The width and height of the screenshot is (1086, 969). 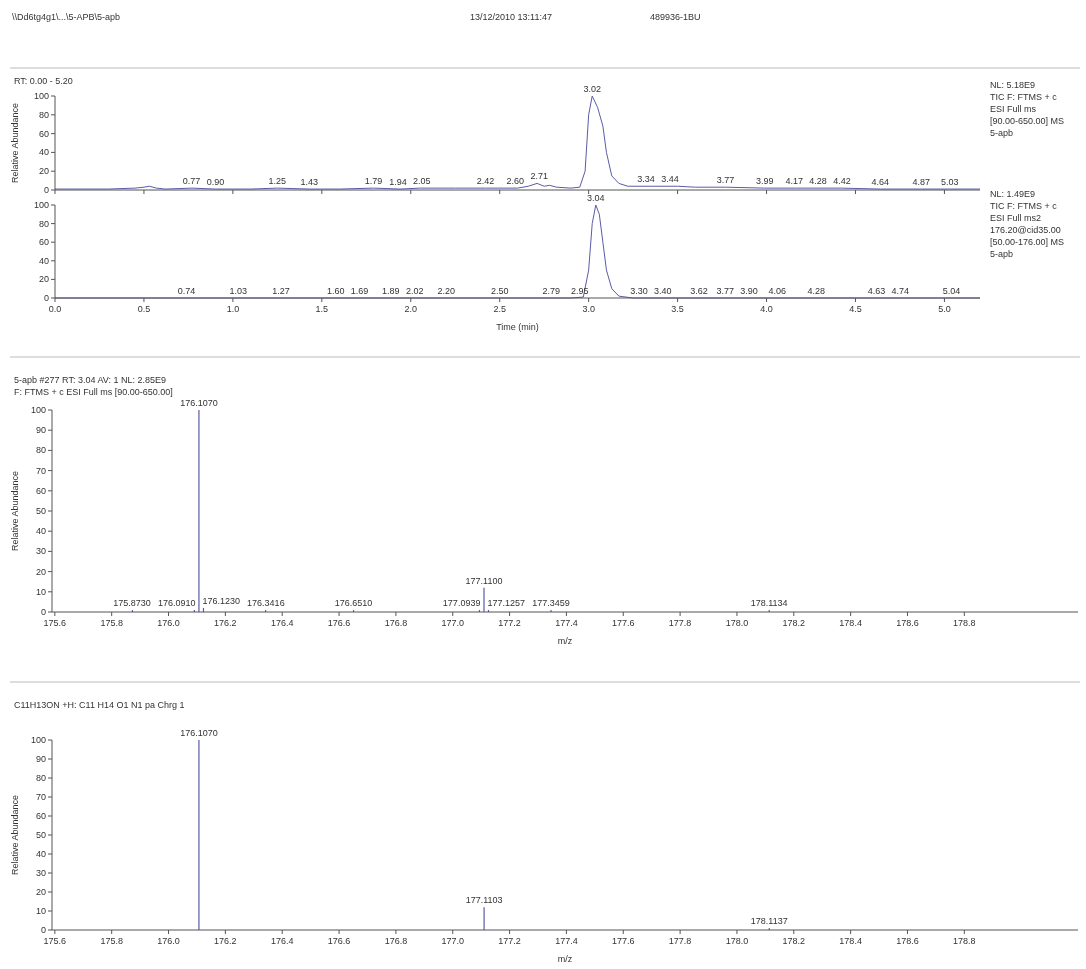 I want to click on annotation: 2.02, so click(x=414, y=291).